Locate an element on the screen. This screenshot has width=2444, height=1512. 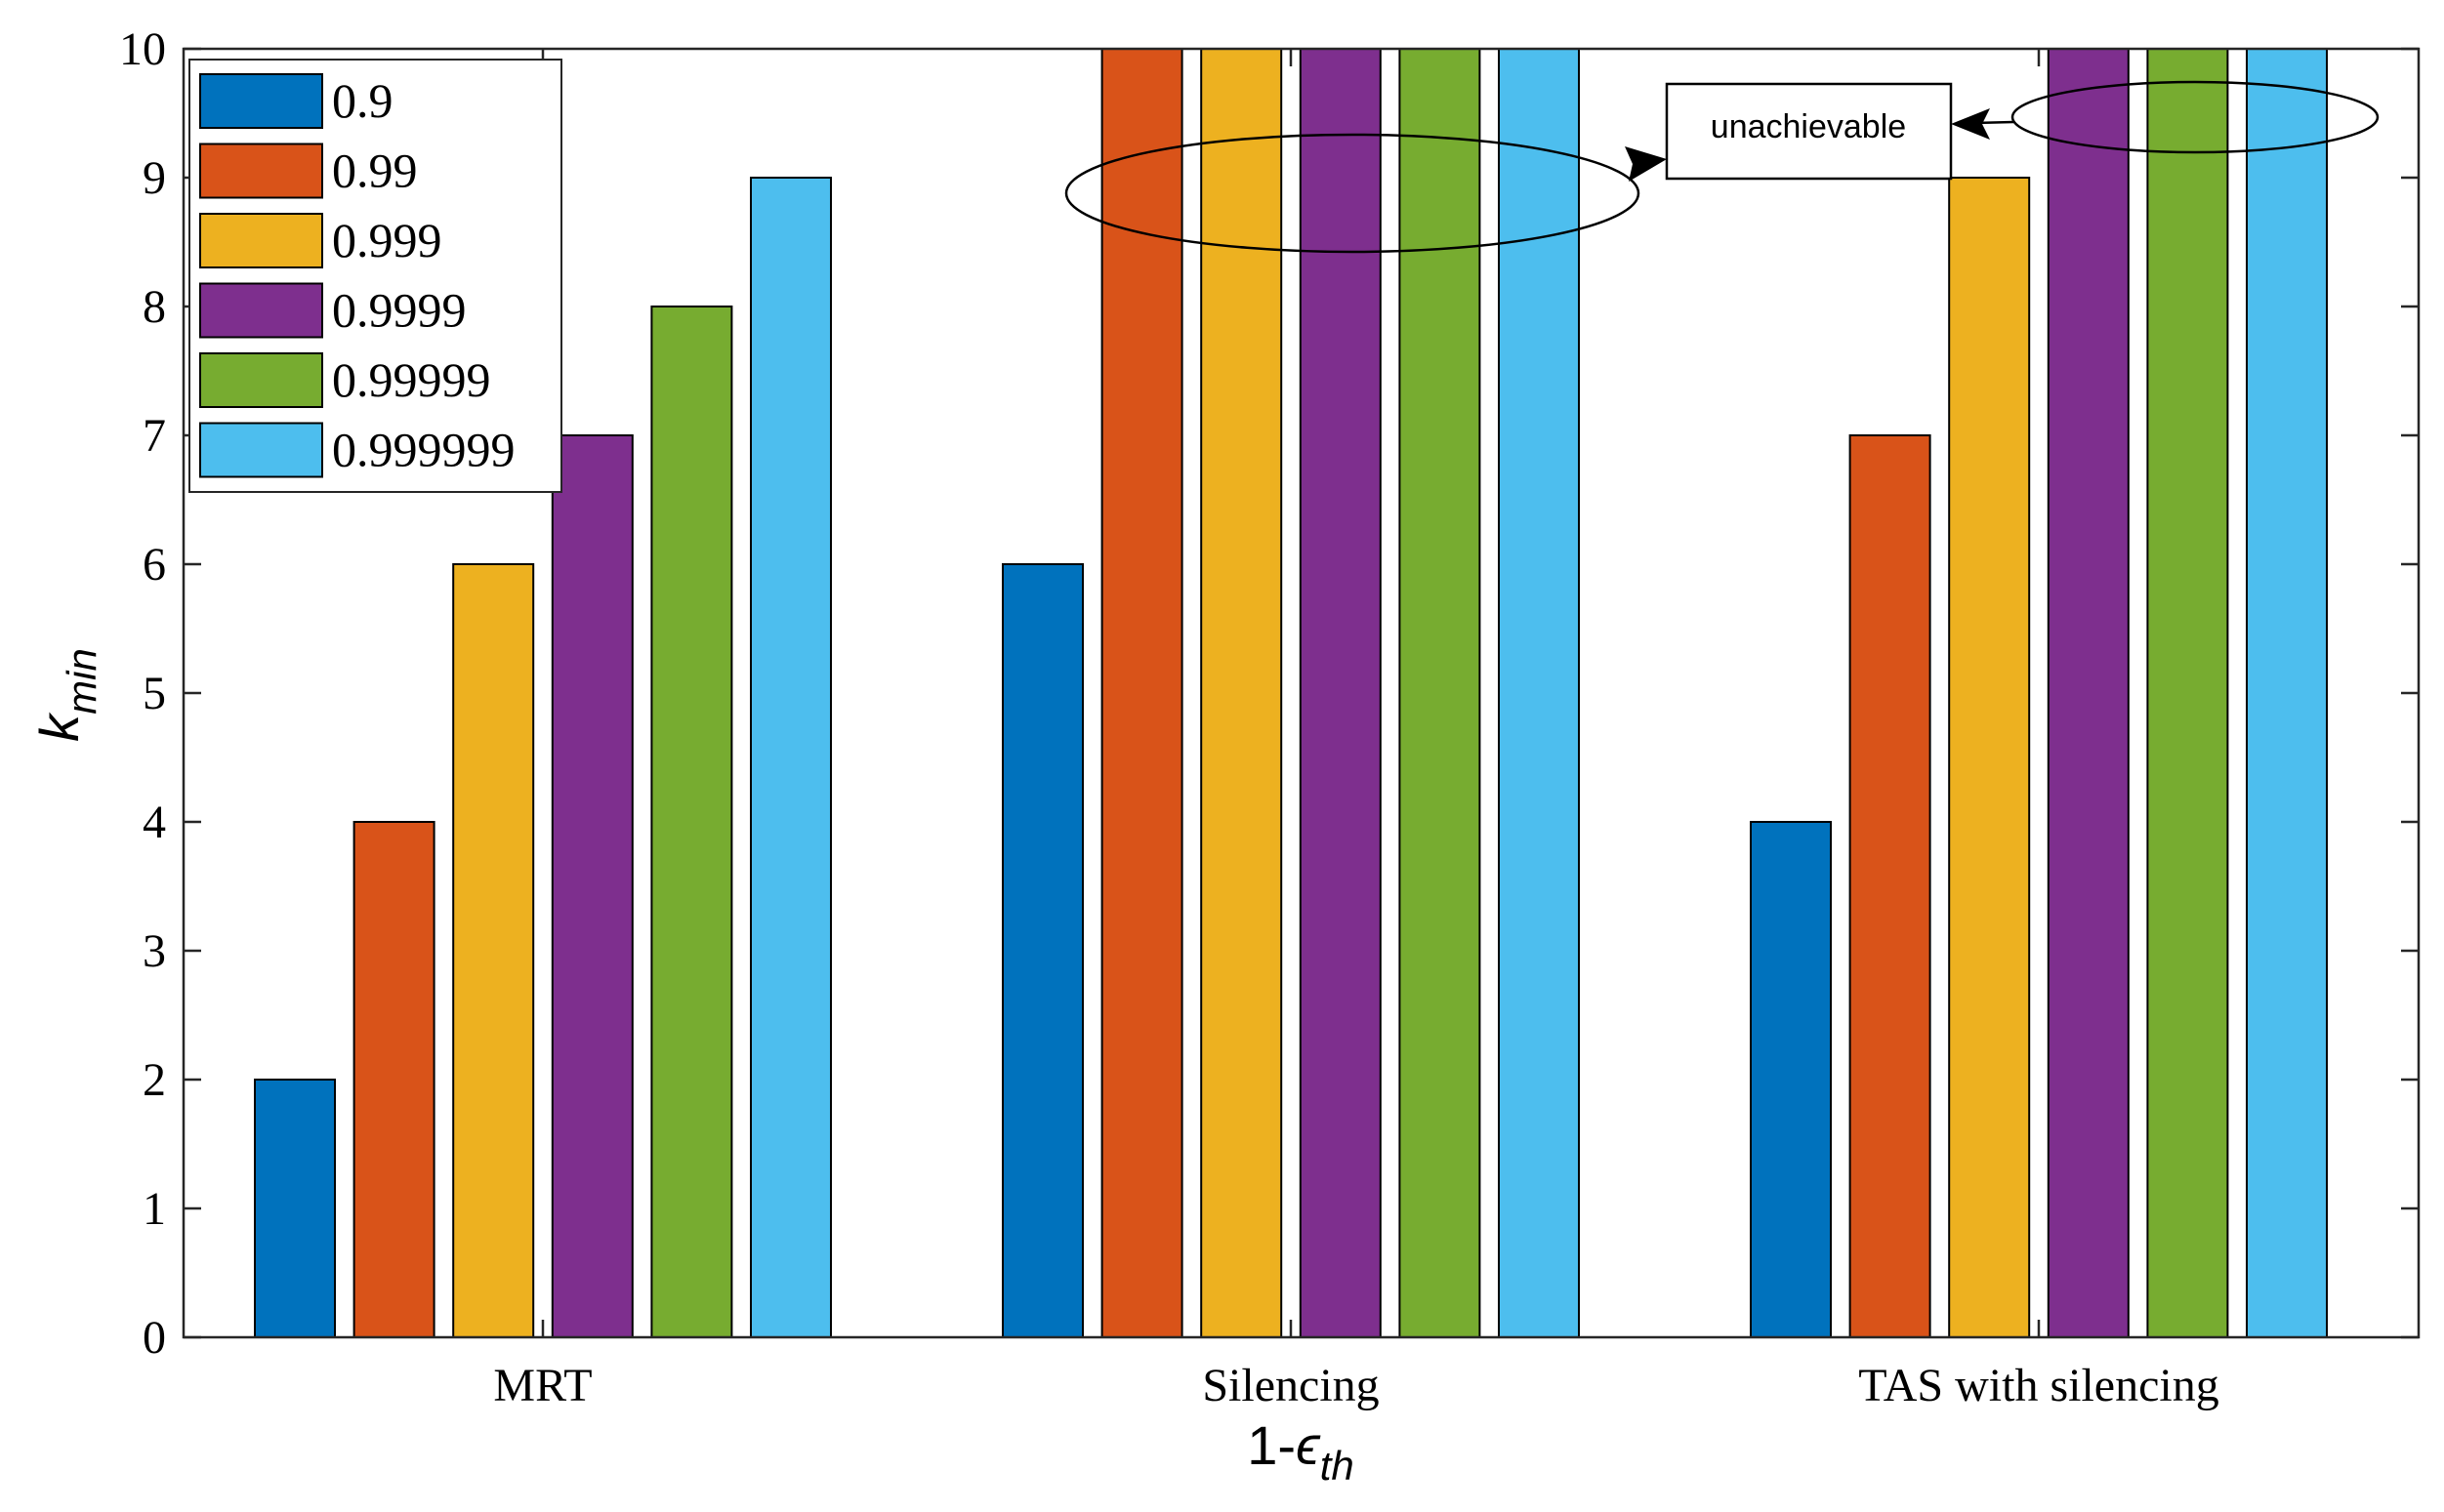
legend-swatch-0.99999 is located at coordinates (261, 380).